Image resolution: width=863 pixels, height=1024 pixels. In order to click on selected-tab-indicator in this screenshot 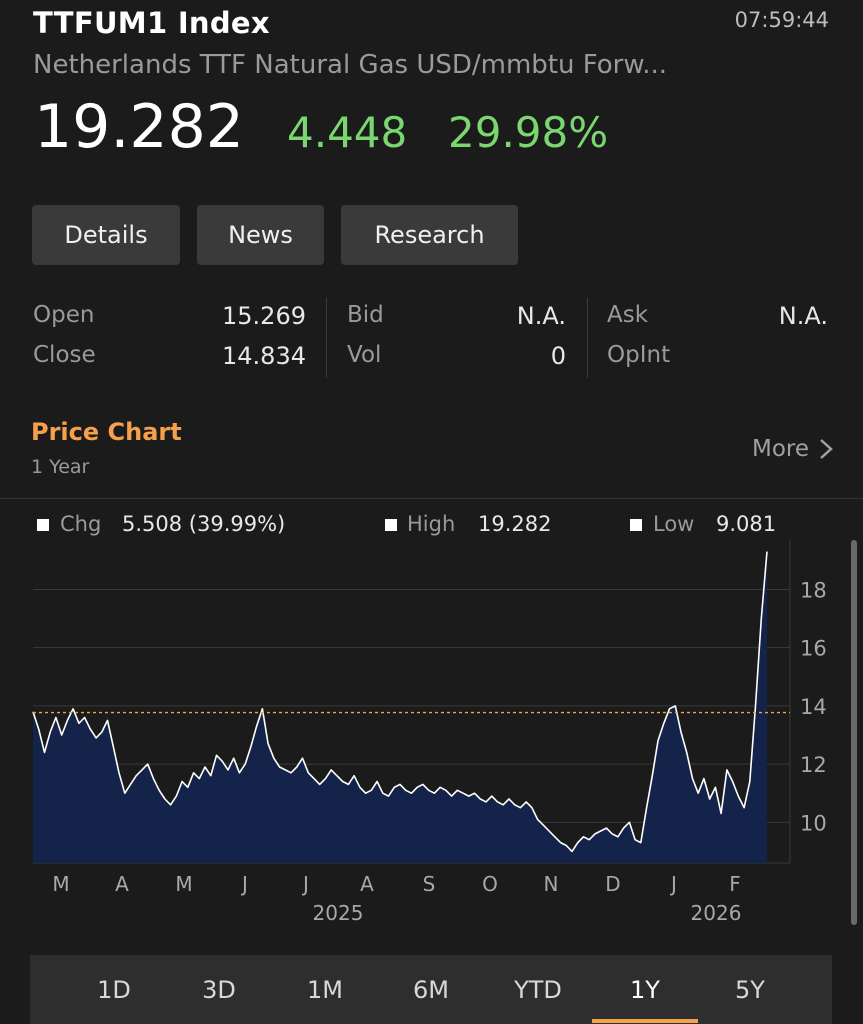, I will do `click(645, 1021)`.